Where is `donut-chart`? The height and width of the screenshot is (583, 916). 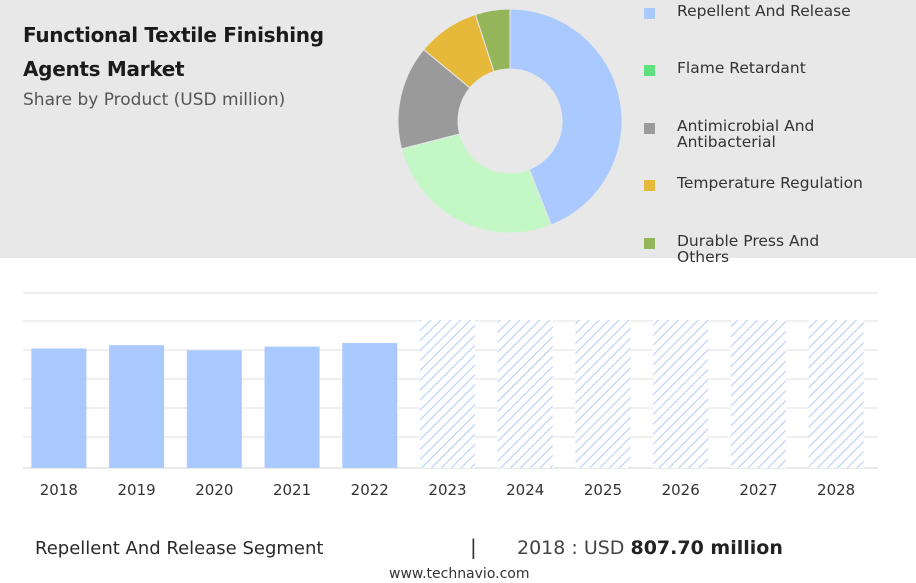
donut-chart is located at coordinates (510, 121).